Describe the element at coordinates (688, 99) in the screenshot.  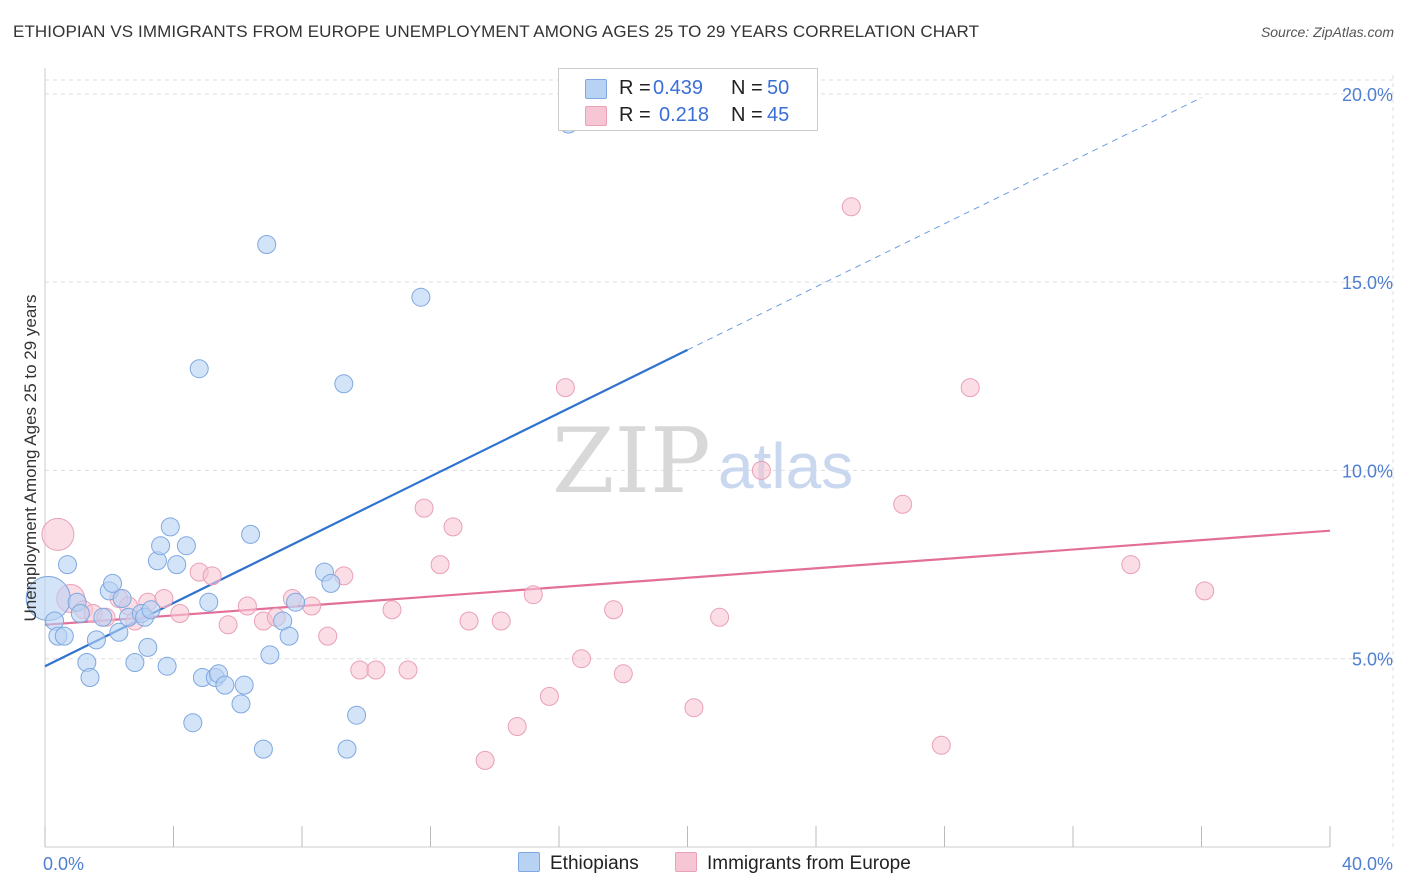
I see `legend: R = 0.439 N = 50 R = 0.218 N = 45` at that location.